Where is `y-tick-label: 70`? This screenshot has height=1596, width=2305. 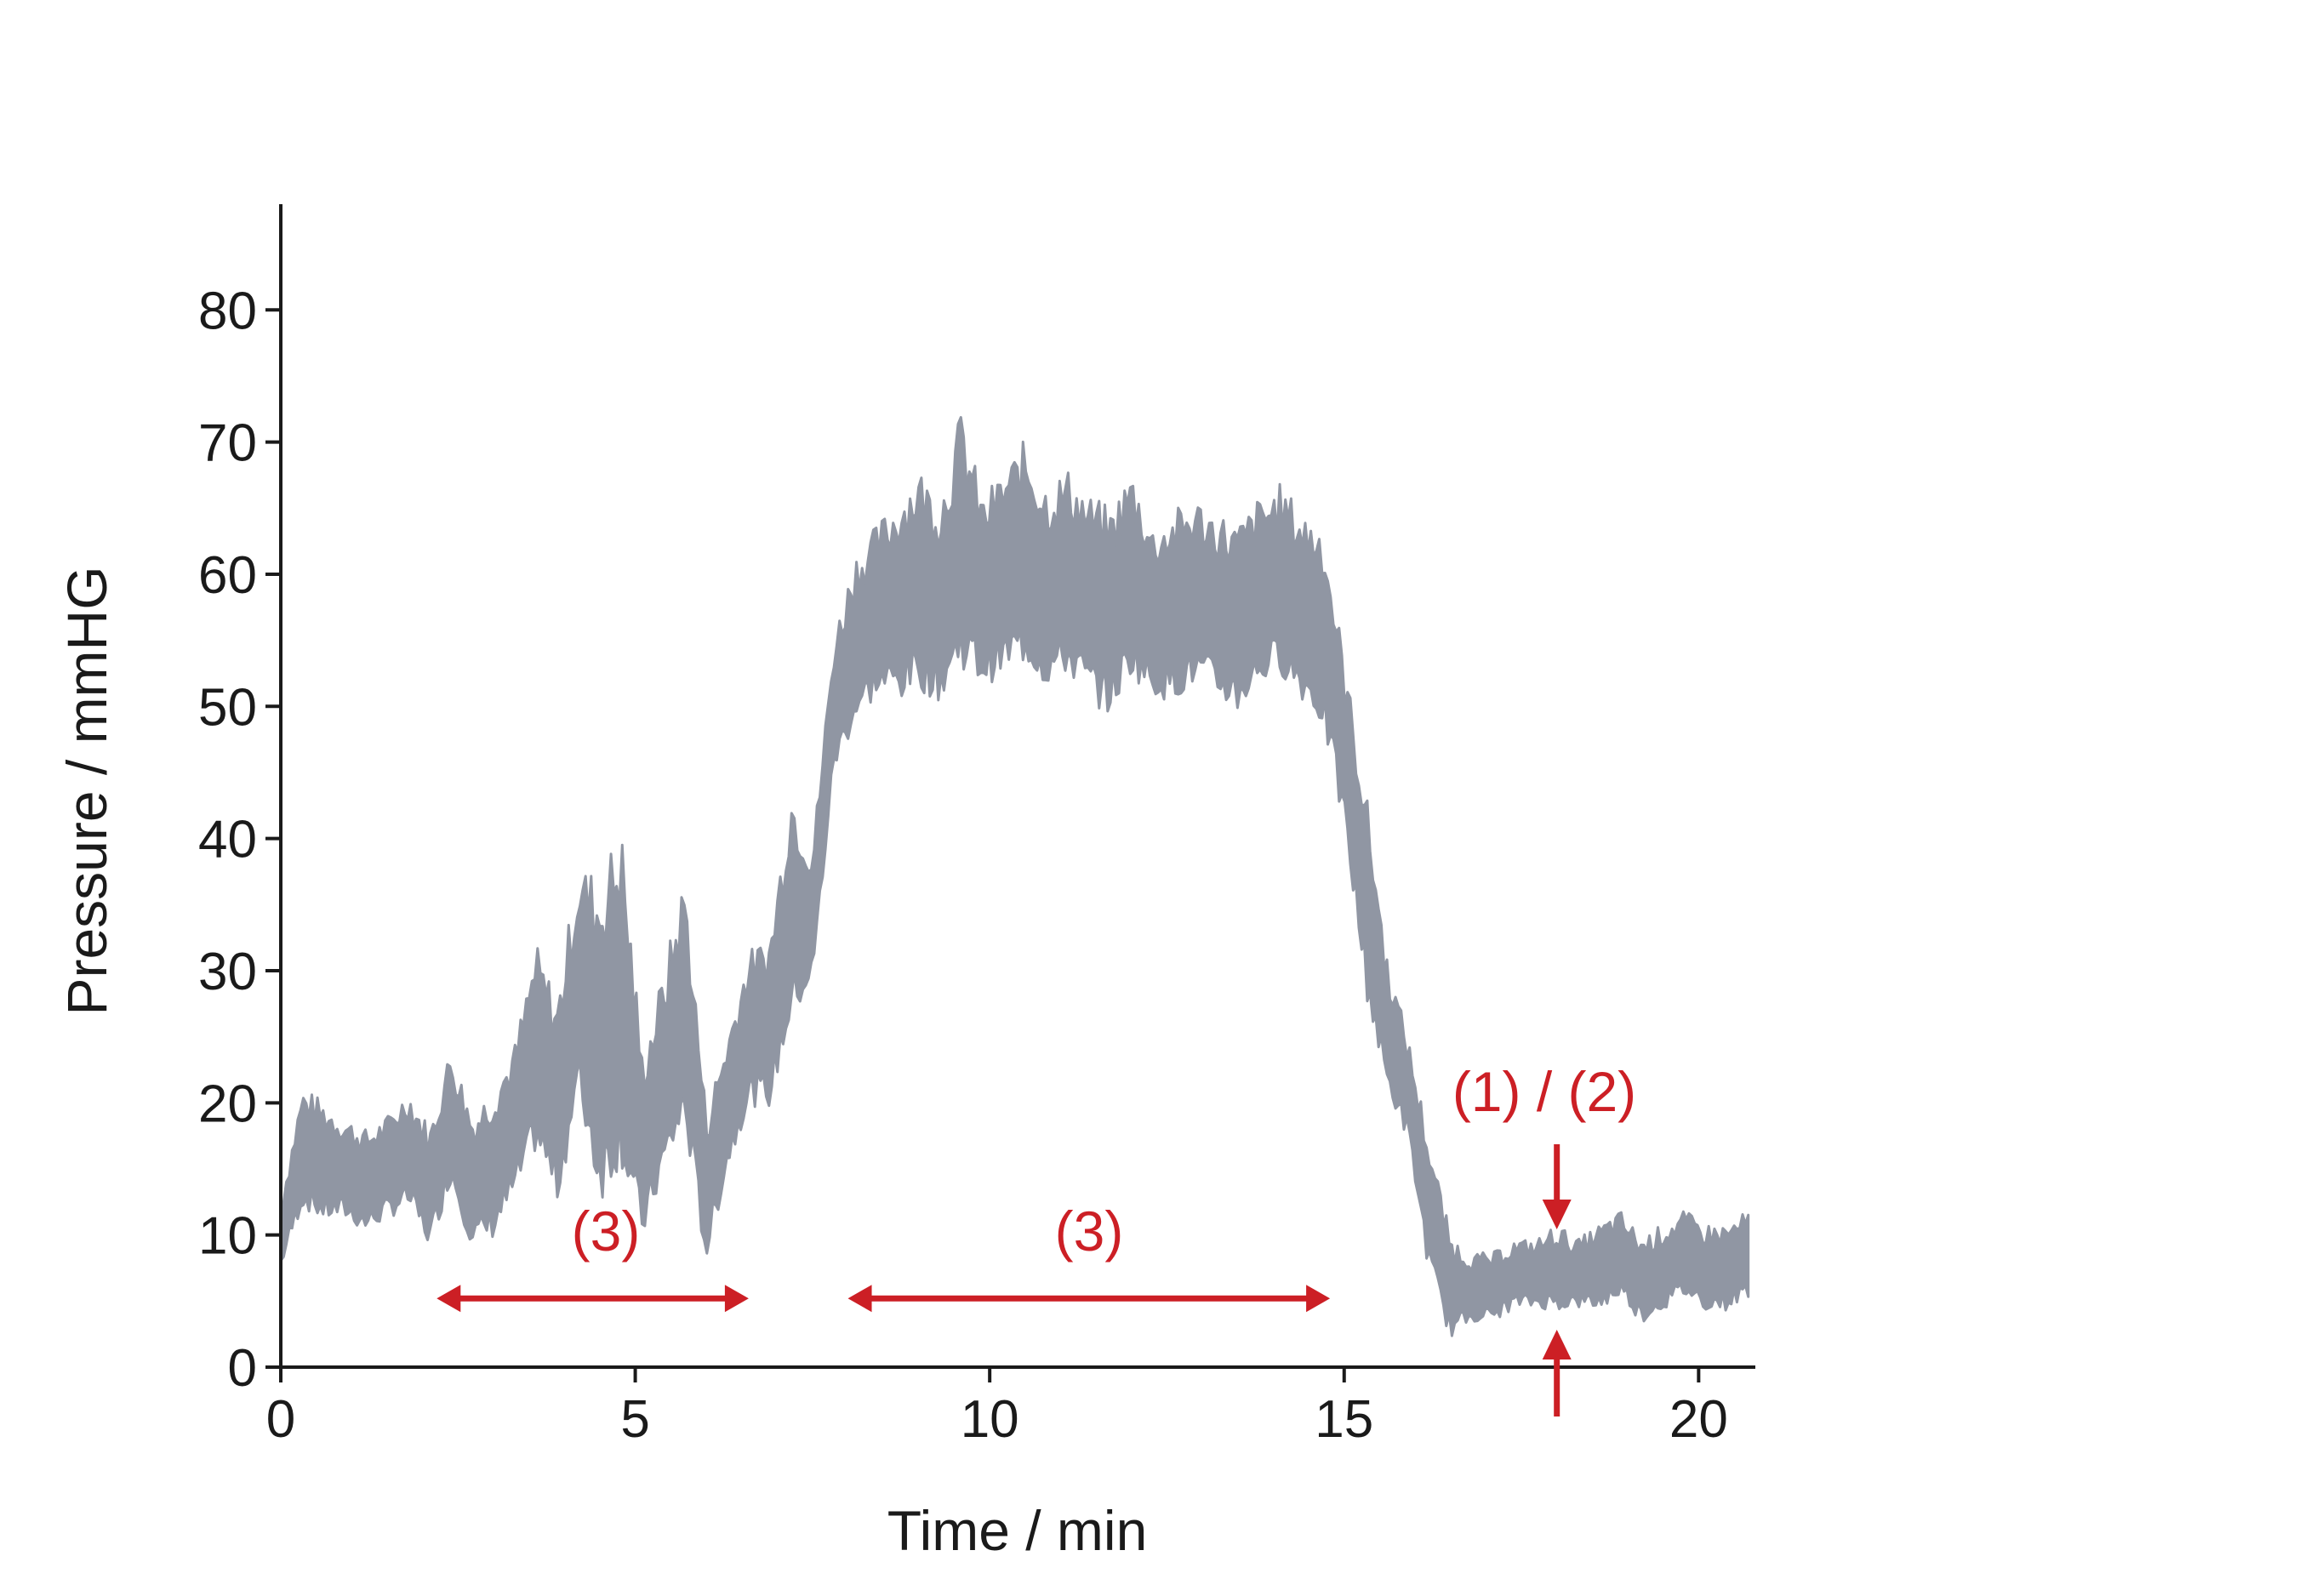 y-tick-label: 70 is located at coordinates (228, 444).